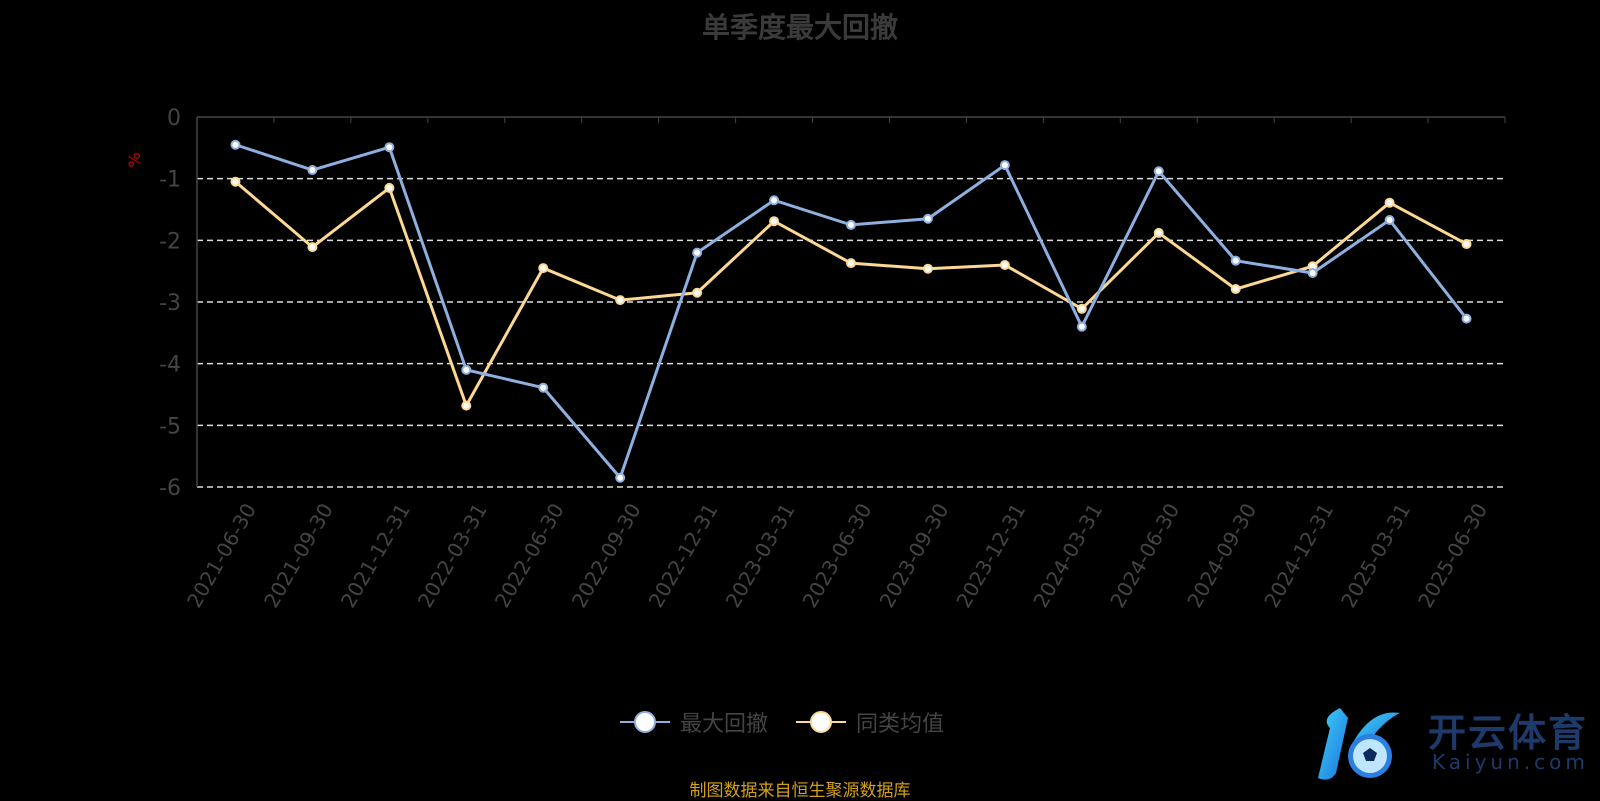 The height and width of the screenshot is (801, 1600). I want to click on y-tick-label: -3, so click(170, 303).